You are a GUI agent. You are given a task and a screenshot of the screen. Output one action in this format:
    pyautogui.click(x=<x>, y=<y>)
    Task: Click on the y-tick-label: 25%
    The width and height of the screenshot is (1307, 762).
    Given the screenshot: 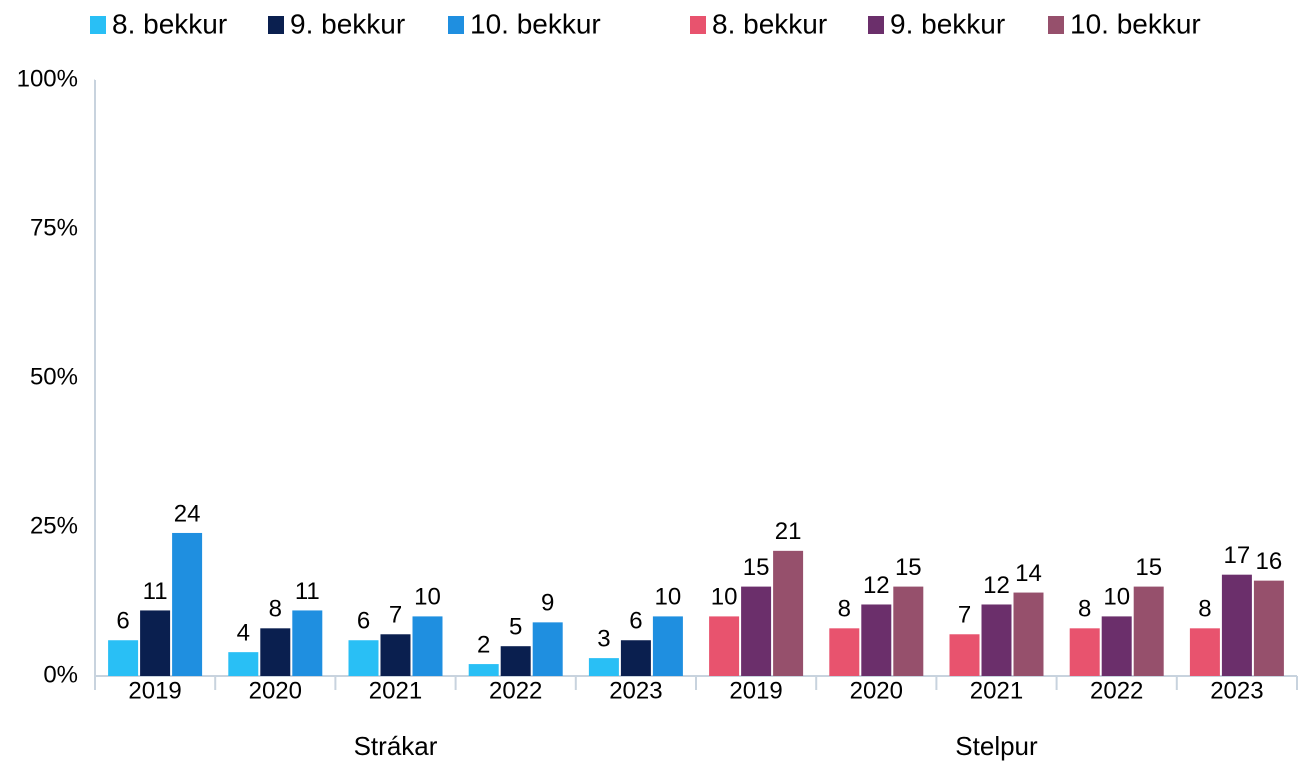 What is the action you would take?
    pyautogui.click(x=54, y=525)
    